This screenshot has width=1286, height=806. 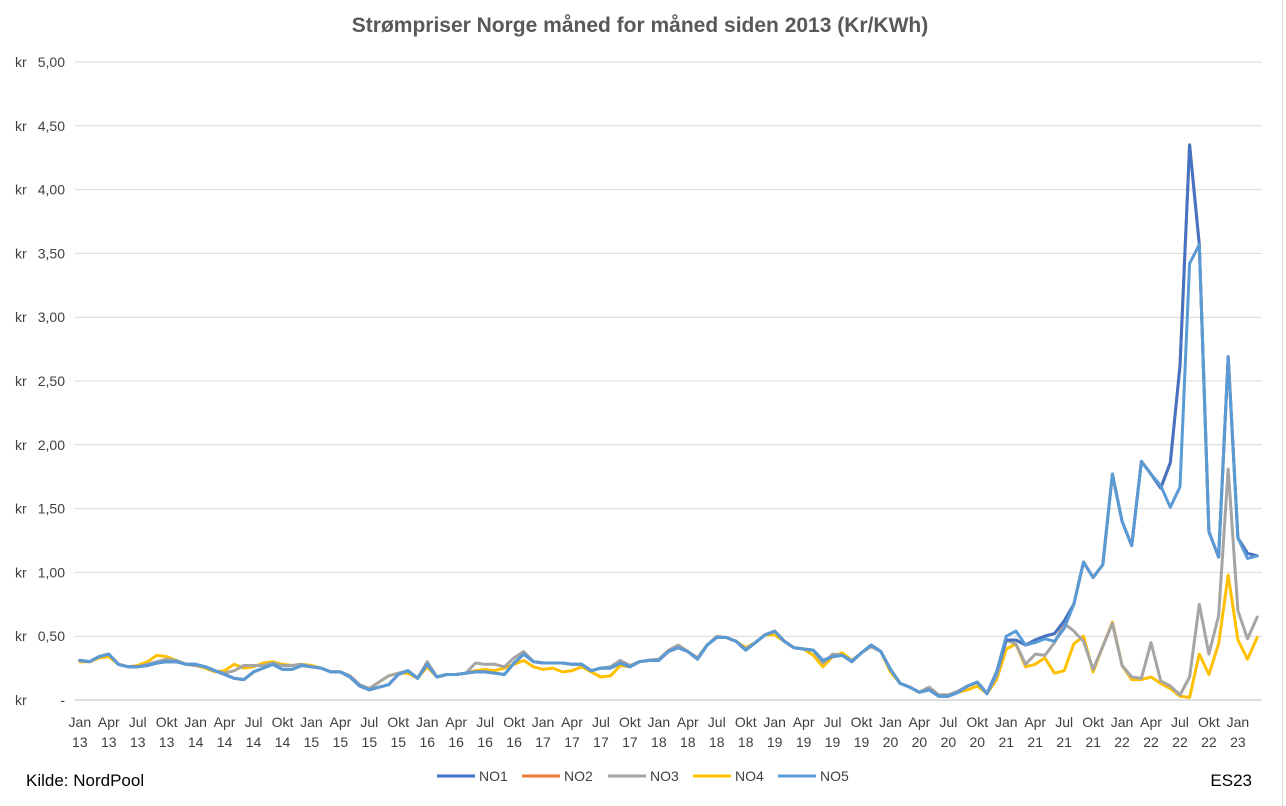 I want to click on chart-border, so click(x=1282, y=403).